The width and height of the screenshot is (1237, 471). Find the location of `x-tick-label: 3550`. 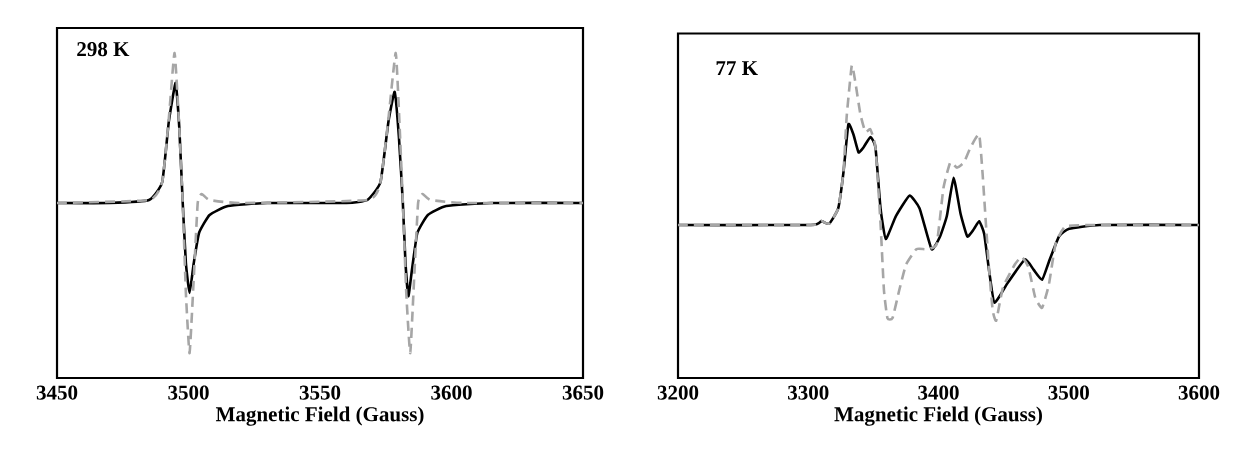

x-tick-label: 3550 is located at coordinates (320, 392).